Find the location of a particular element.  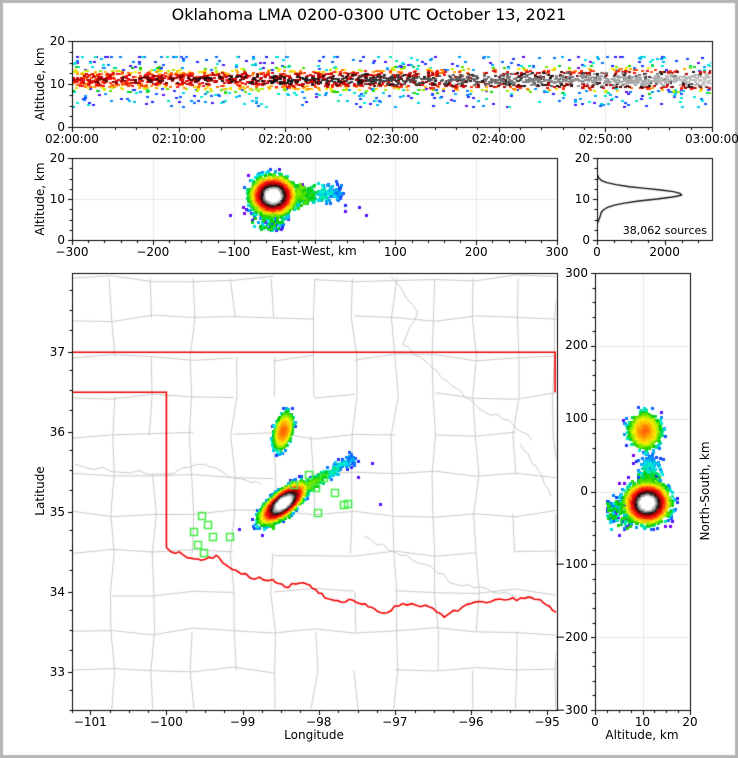

y-tick-label-ew_height: 20 is located at coordinates (57, 157).